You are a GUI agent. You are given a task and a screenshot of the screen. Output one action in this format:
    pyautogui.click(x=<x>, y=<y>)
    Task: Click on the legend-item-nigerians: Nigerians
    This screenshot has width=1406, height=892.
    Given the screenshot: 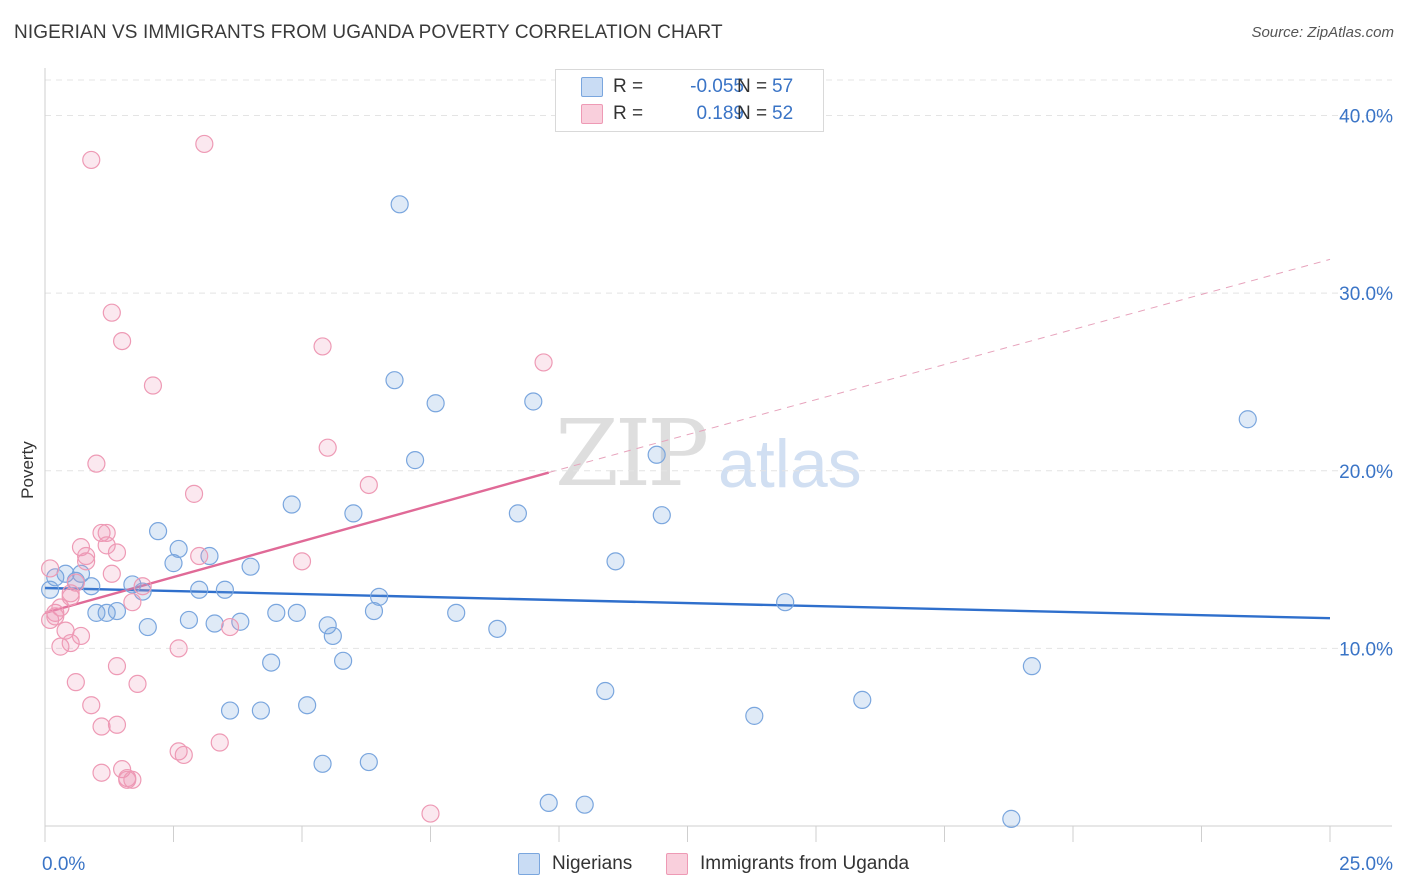 What is the action you would take?
    pyautogui.click(x=575, y=864)
    